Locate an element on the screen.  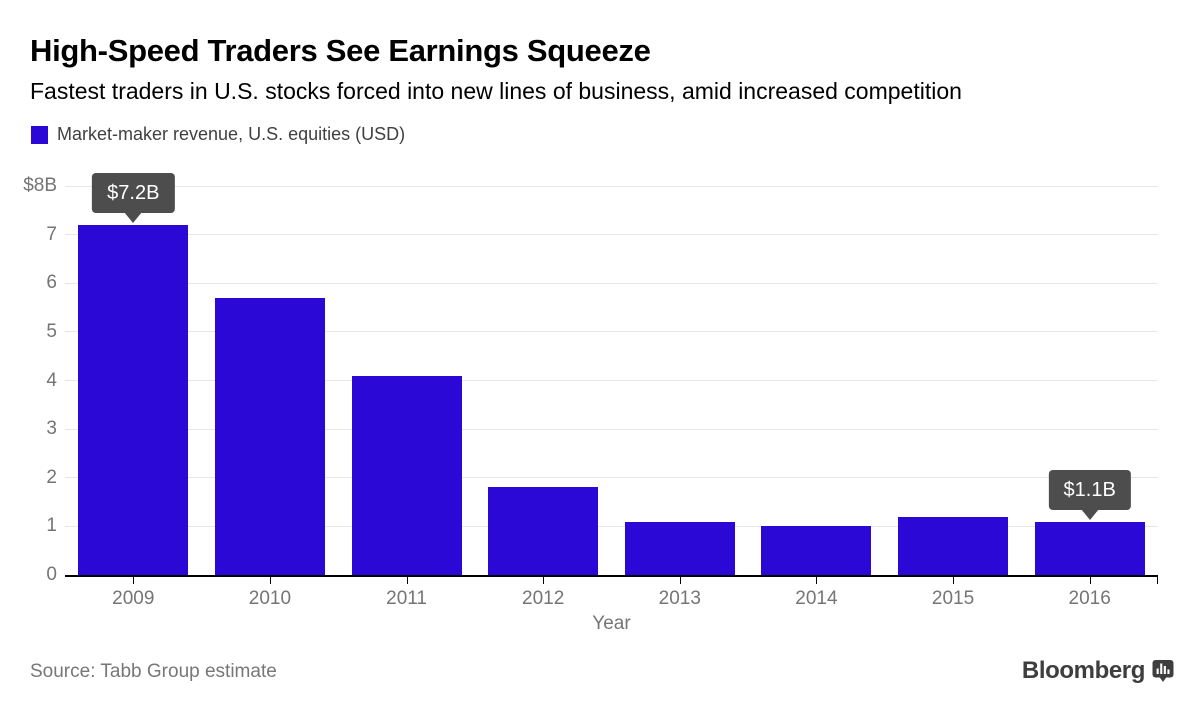
x-axis-tick-2013 is located at coordinates (680, 580).